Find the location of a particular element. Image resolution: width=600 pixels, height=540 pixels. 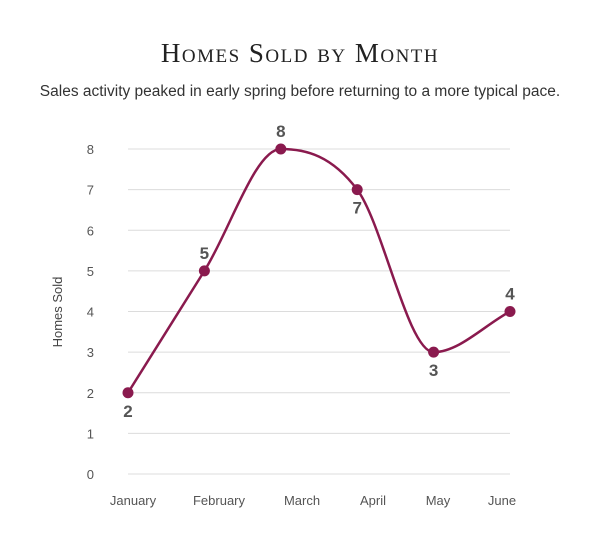

x-tick-label: June is located at coordinates (502, 500).